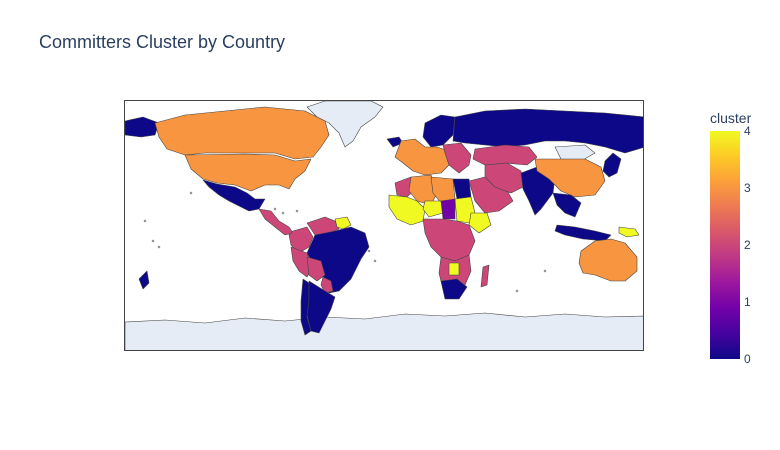  What do you see at coordinates (583, 233) in the screenshot?
I see `country-indonesia` at bounding box center [583, 233].